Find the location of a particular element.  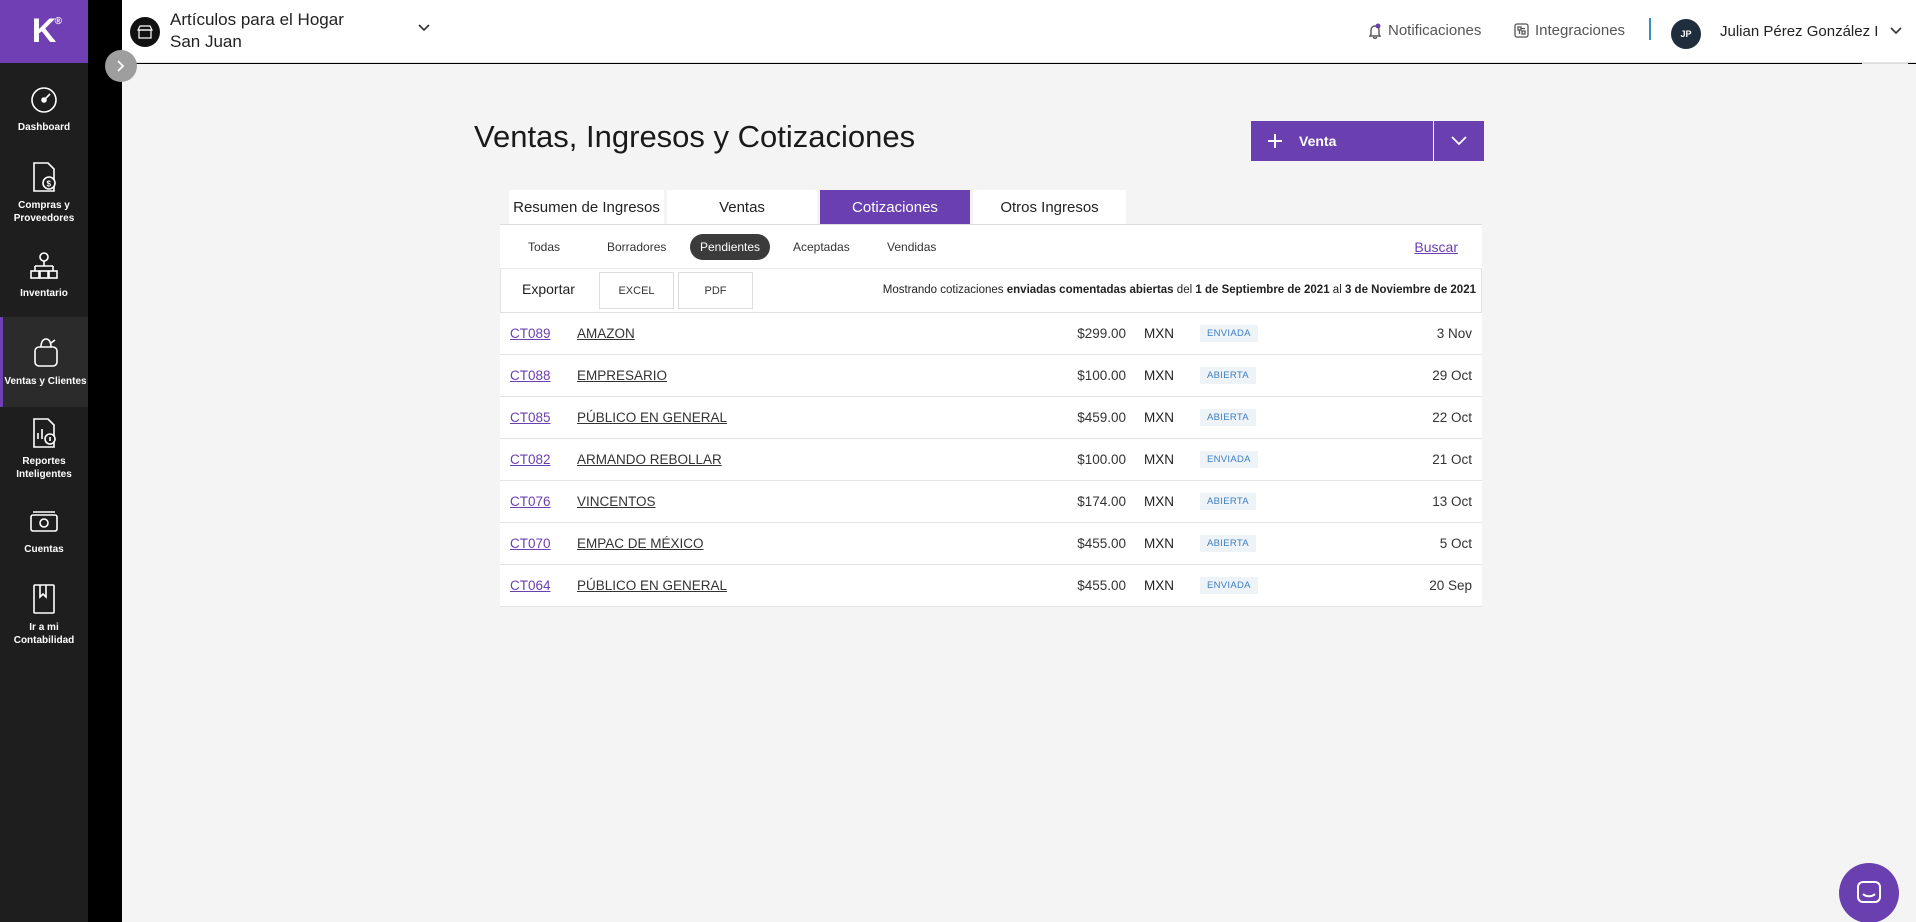

user-avatar: JP is located at coordinates (1686, 34).